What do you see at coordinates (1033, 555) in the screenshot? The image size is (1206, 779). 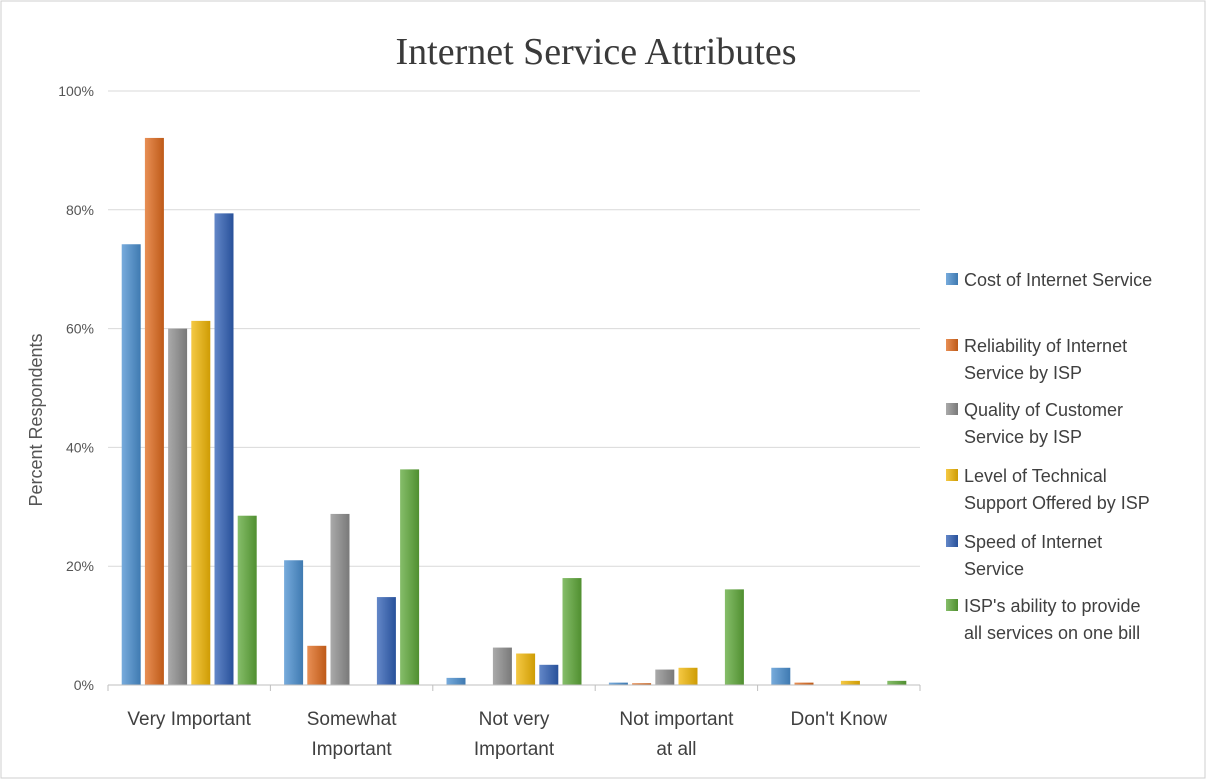 I see `legend-label: Speed of Internet Service` at bounding box center [1033, 555].